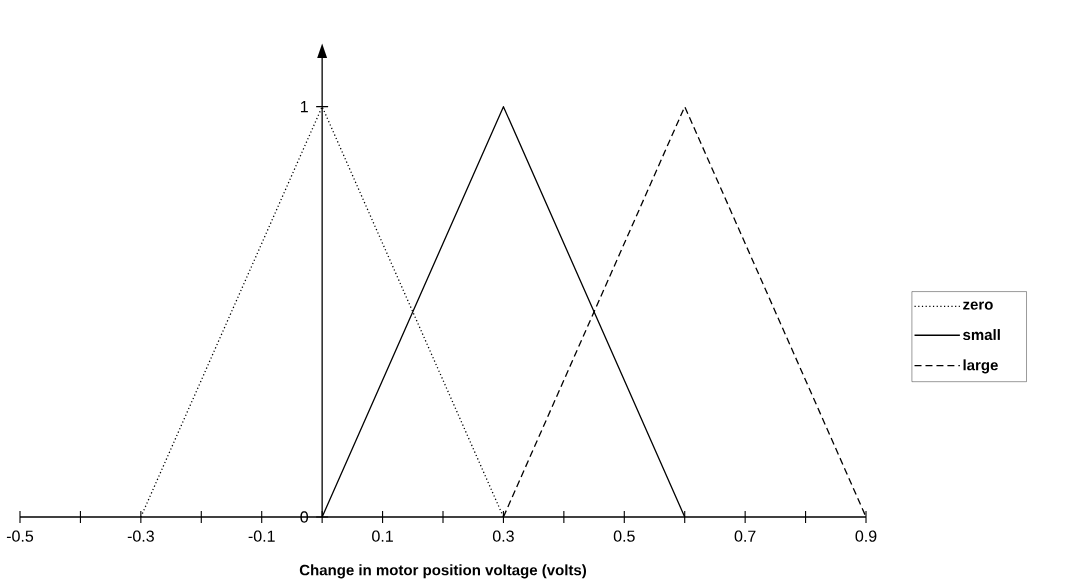 This screenshot has width=1066, height=587. Describe the element at coordinates (443, 571) in the screenshot. I see `x-axis-title: Change in motor position voltage (volts)` at that location.